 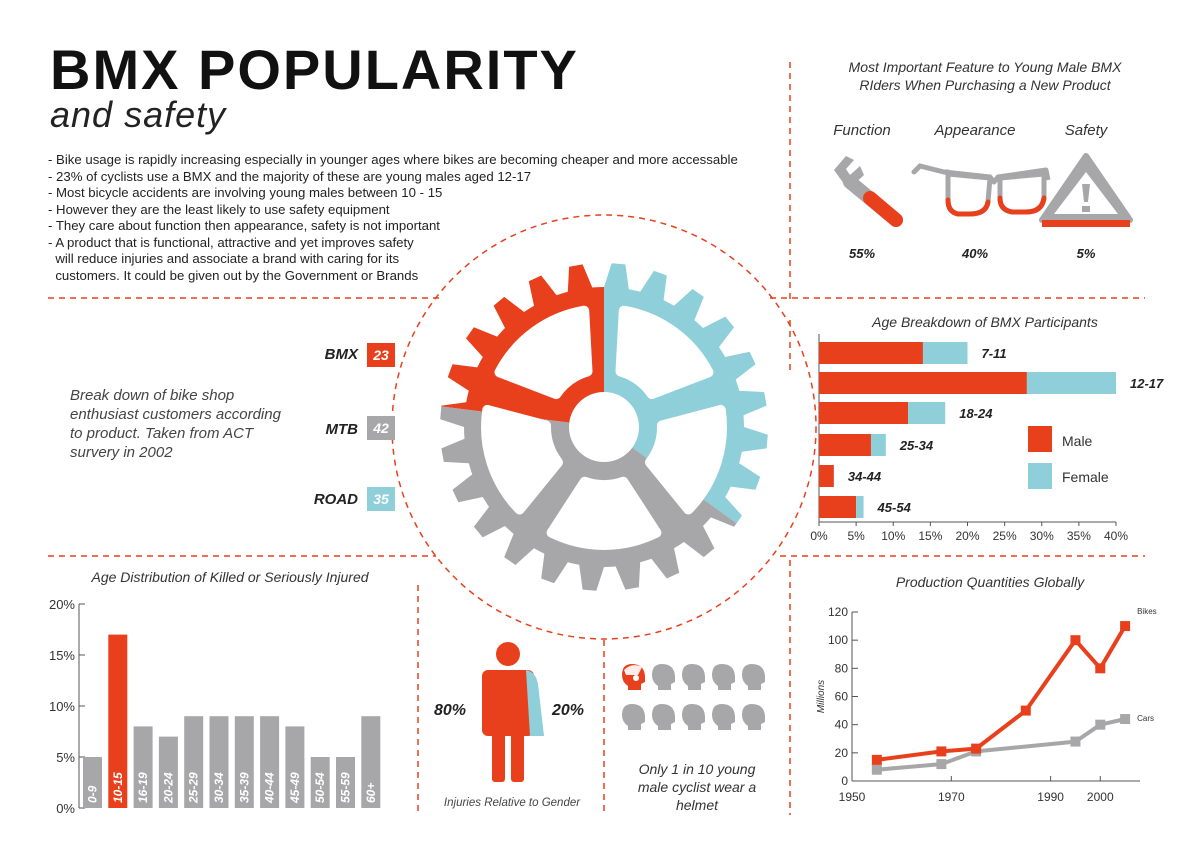 What do you see at coordinates (1116, 536) in the screenshot?
I see `x-tick-label: 40%` at bounding box center [1116, 536].